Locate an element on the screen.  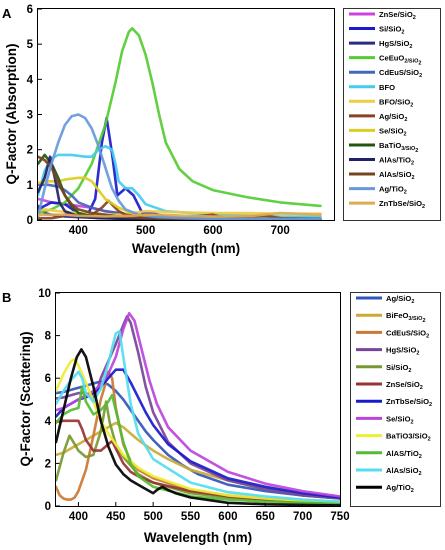
panel-a-legend-label-znse-sio-2: ZnSe/SiO2 is located at coordinates (397, 15).